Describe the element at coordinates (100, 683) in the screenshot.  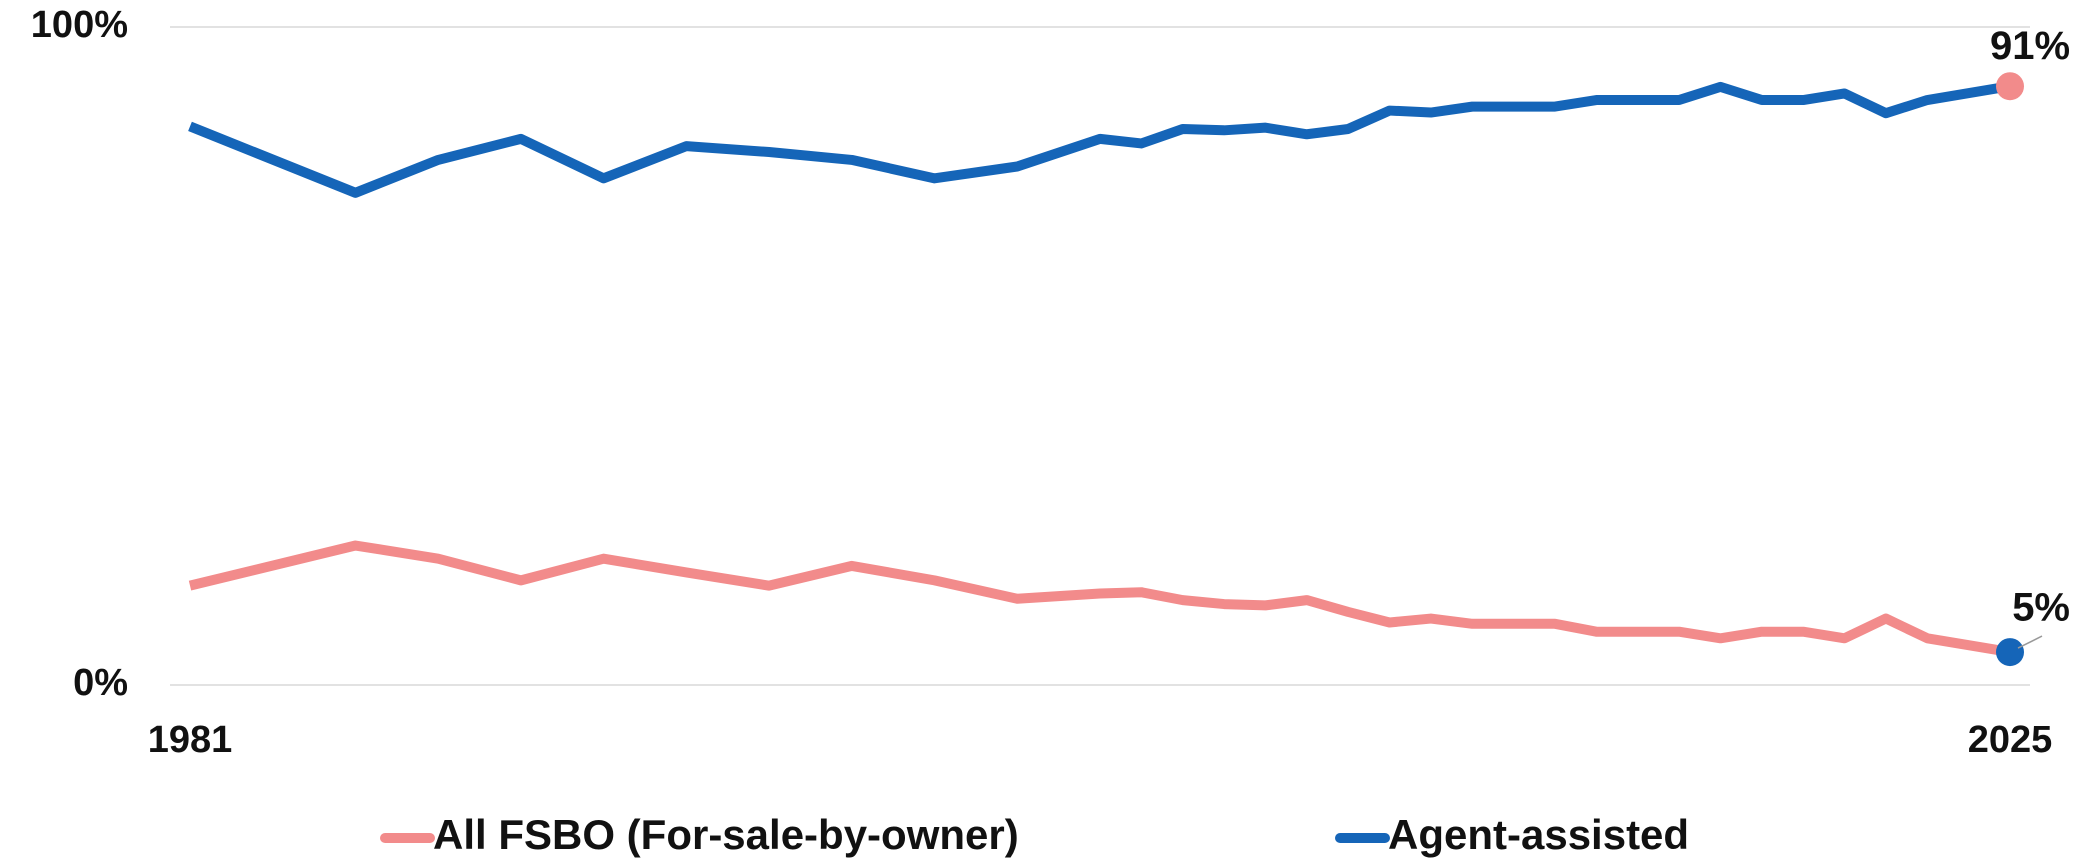
I see `y-tick-label: 0%` at that location.